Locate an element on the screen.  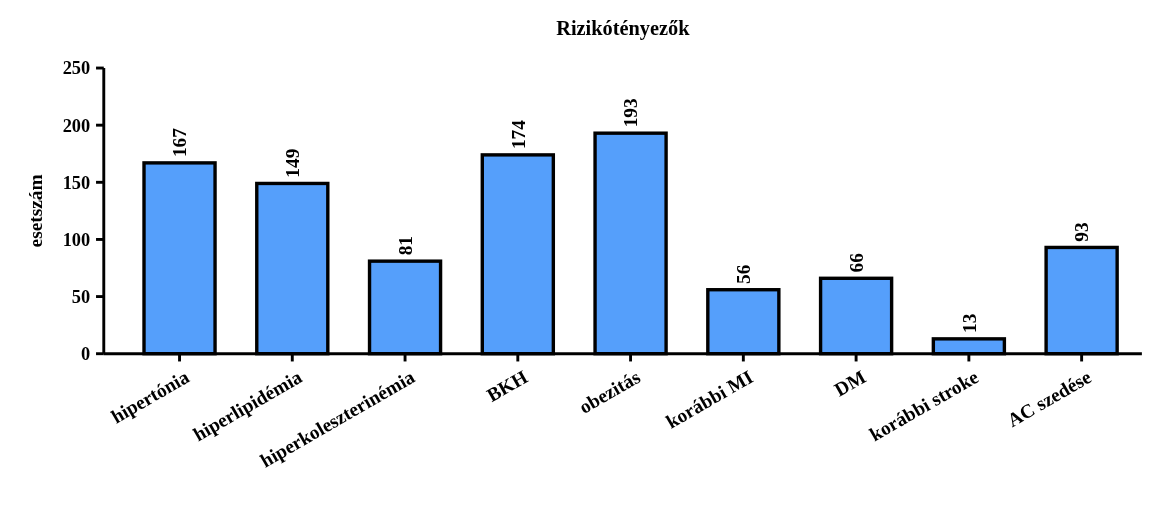
y-tick-label: 50 is located at coordinates (81, 297).